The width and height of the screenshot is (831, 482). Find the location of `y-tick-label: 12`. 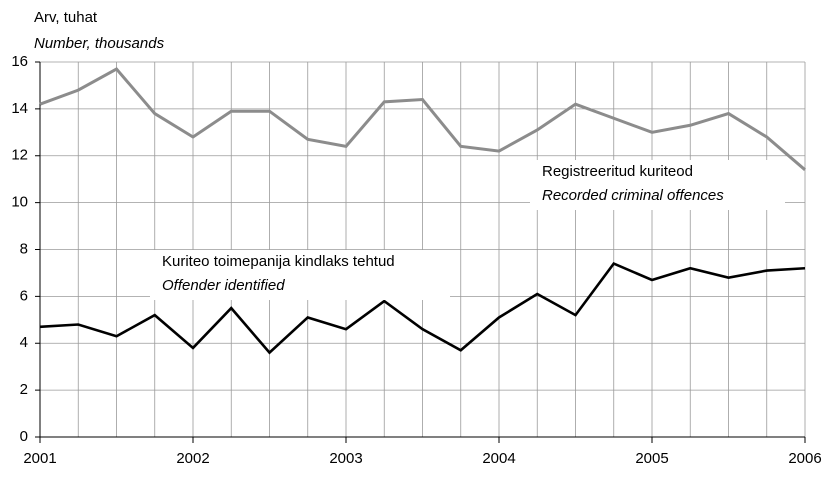

y-tick-label: 12 is located at coordinates (19, 155).